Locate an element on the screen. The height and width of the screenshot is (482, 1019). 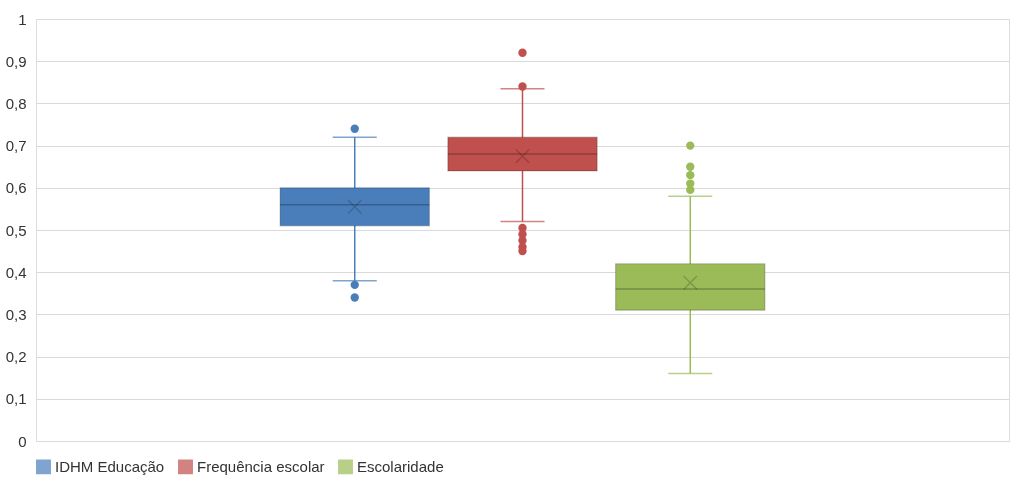
y-tick-label: 0,9 is located at coordinates (16, 61).